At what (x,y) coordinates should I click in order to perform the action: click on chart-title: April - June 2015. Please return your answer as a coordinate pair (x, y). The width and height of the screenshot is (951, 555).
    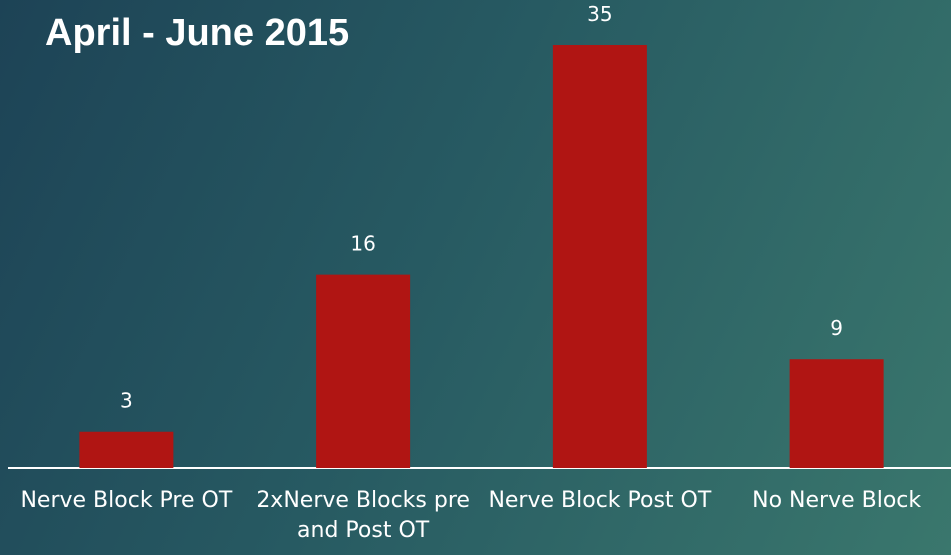
    Looking at the image, I should click on (197, 33).